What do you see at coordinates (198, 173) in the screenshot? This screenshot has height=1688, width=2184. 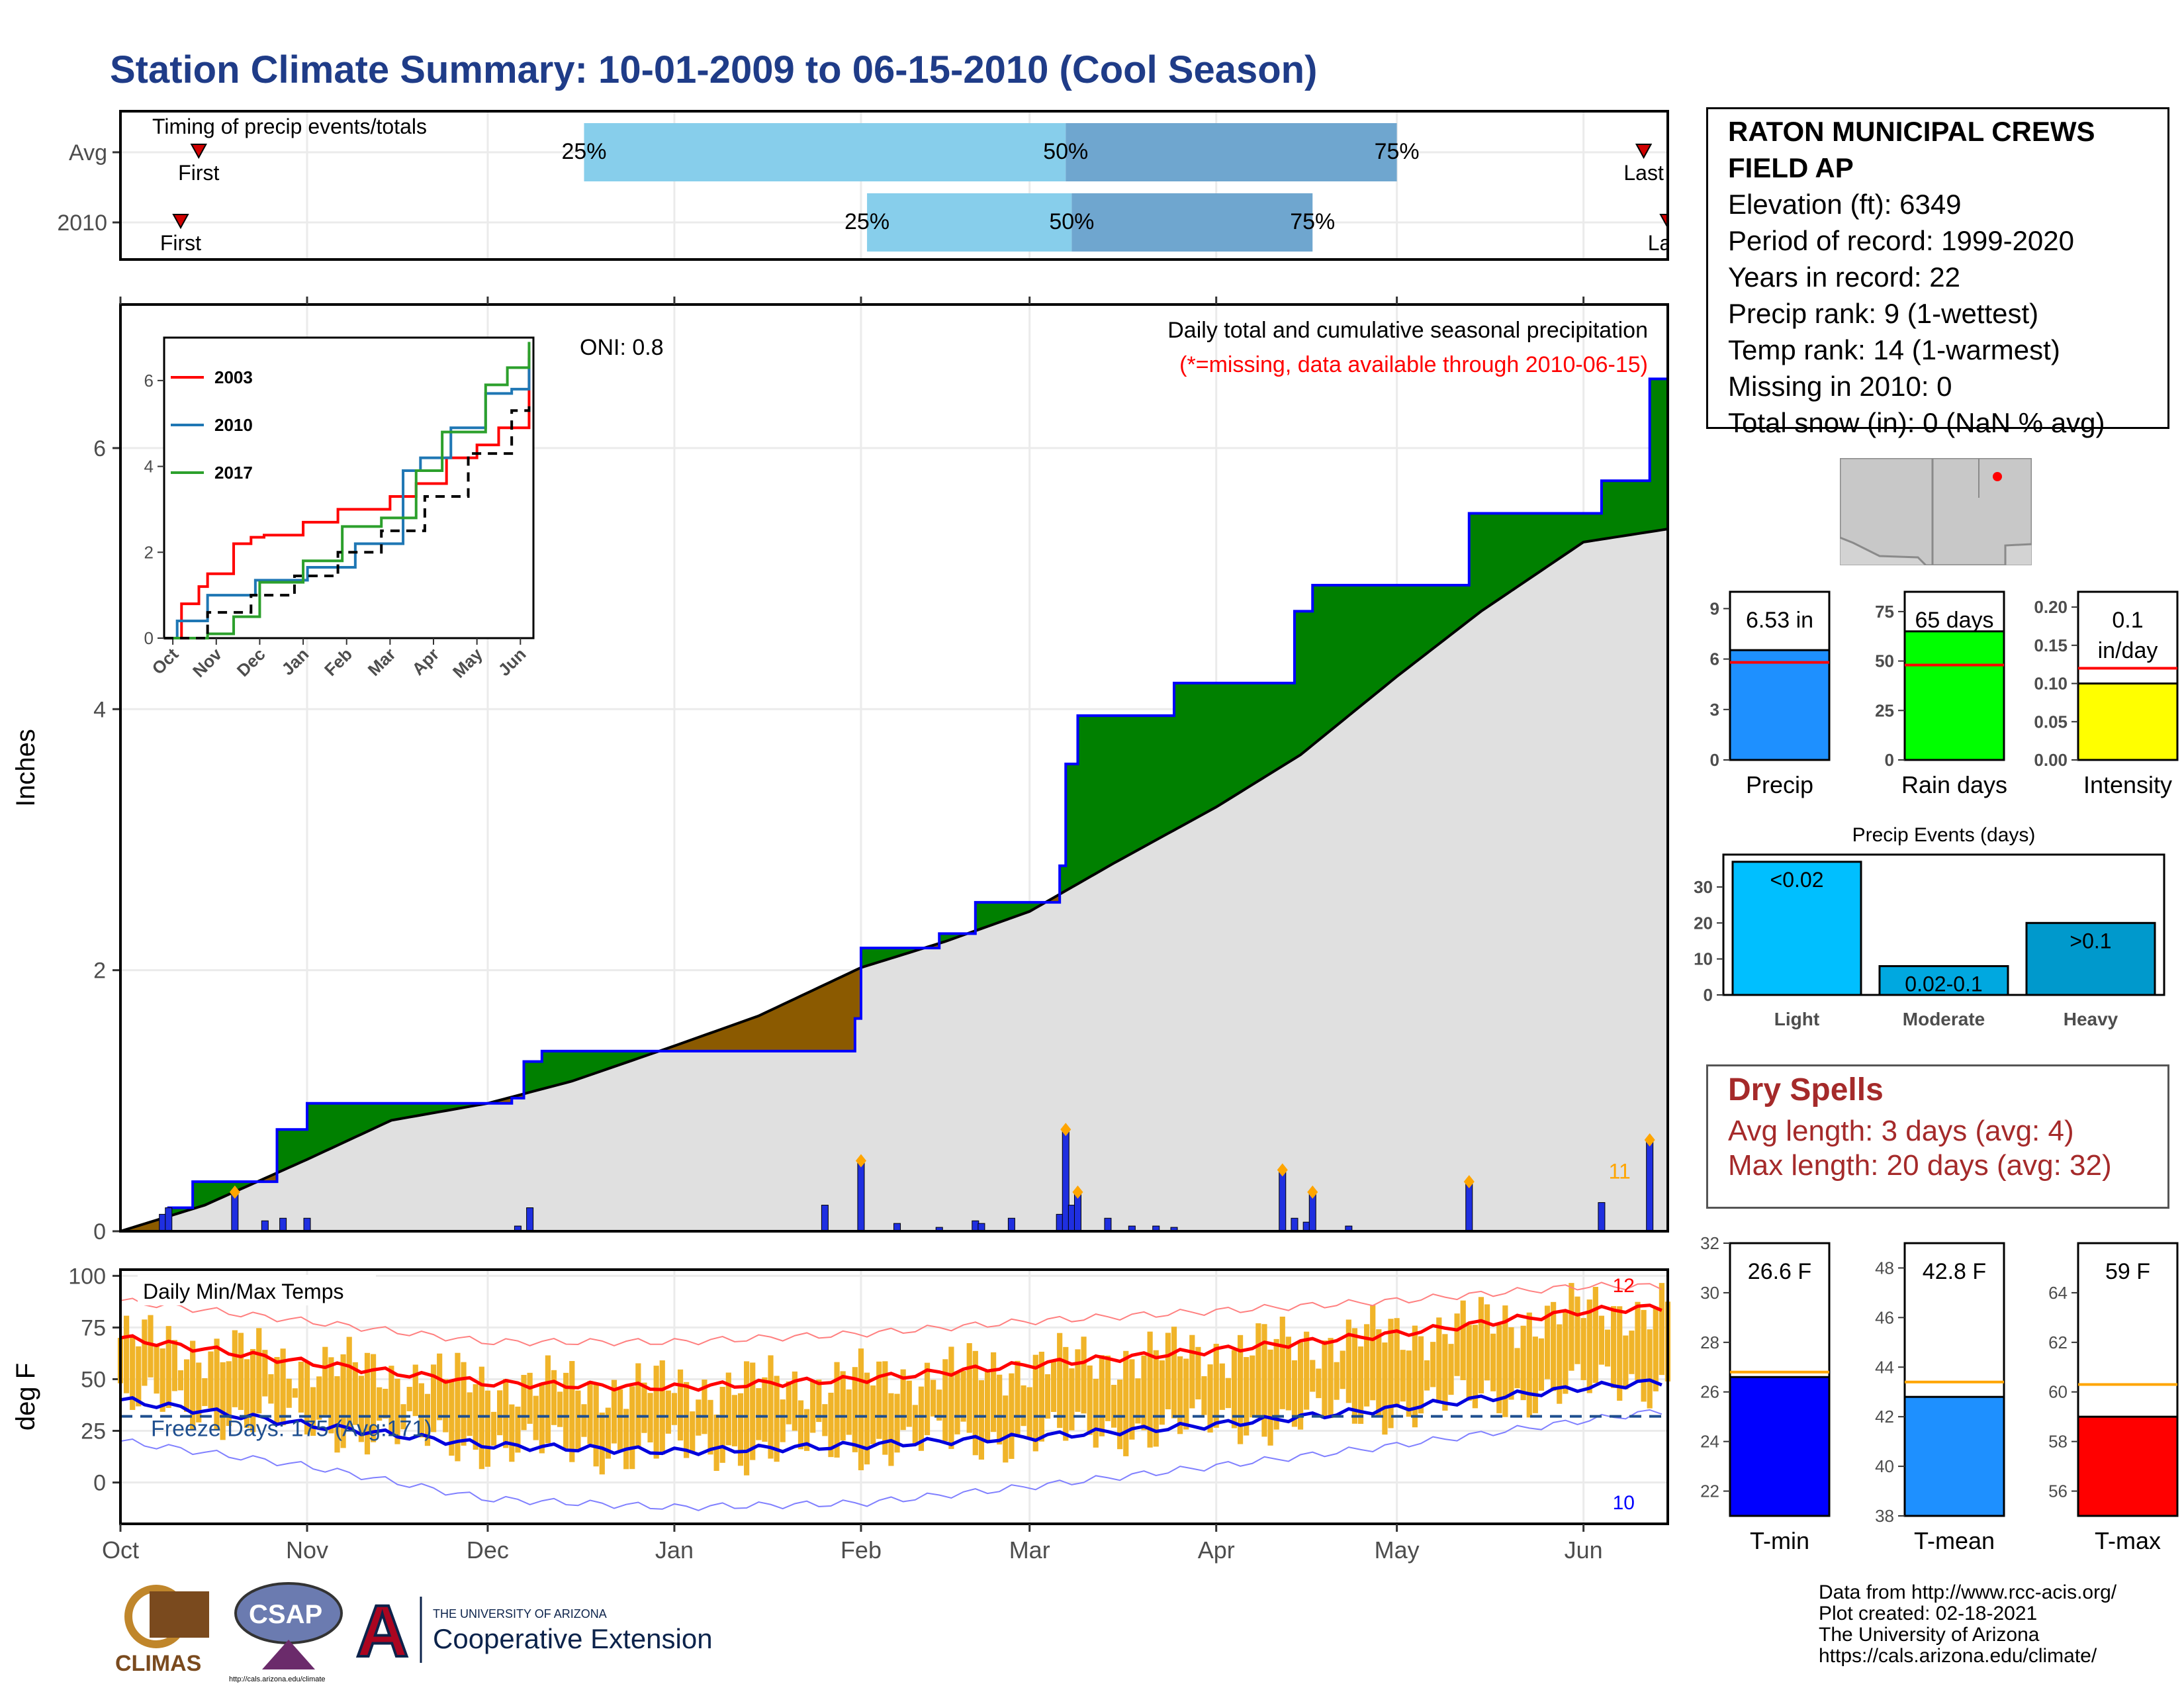 I see `first-event-label: First` at bounding box center [198, 173].